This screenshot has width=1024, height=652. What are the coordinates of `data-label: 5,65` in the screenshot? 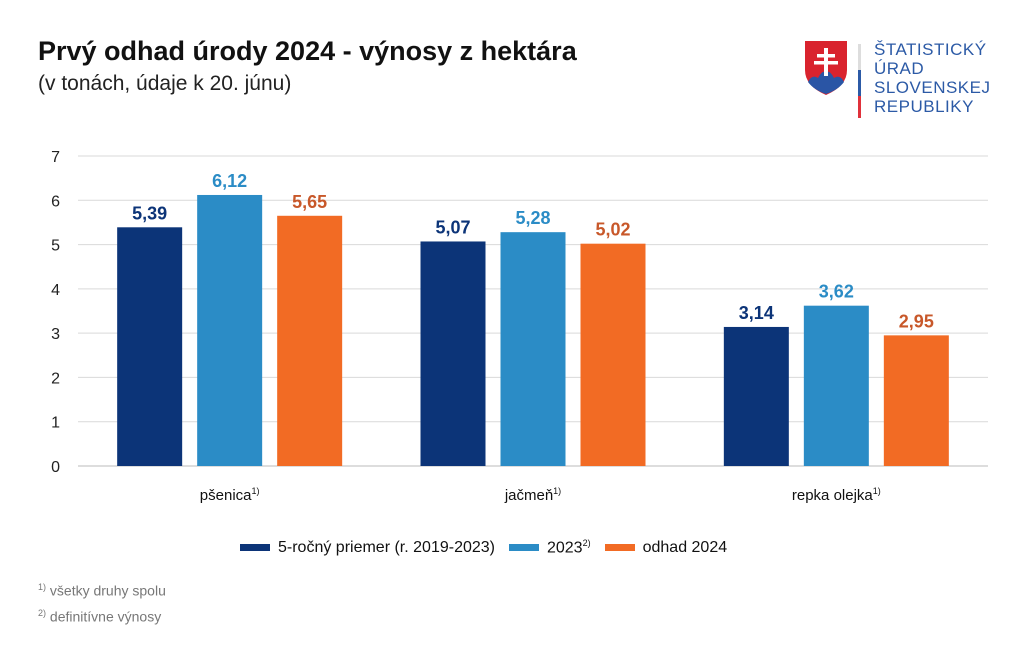 It's located at (309, 202).